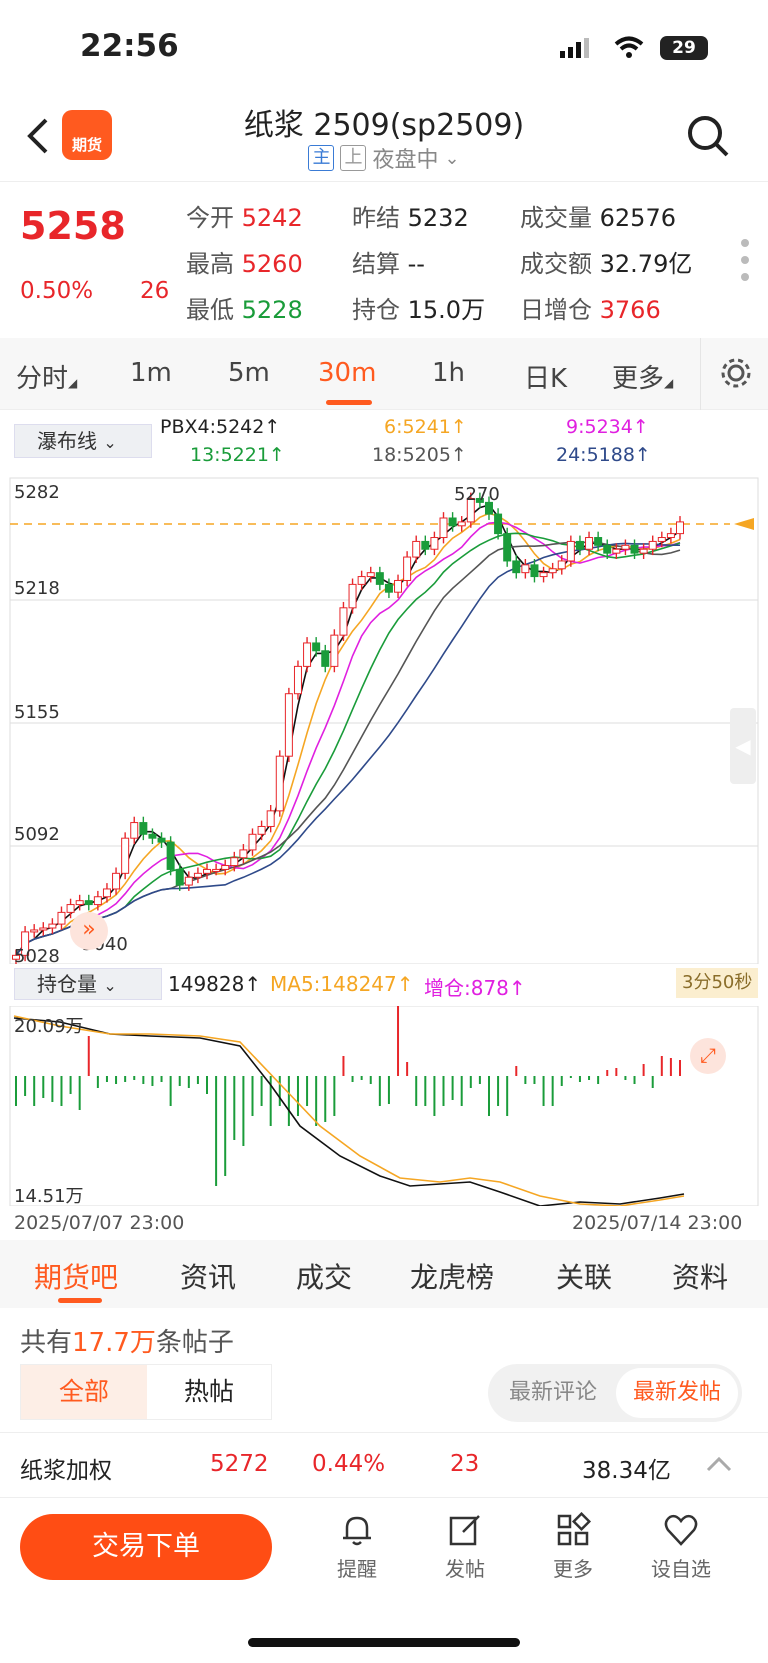 The height and width of the screenshot is (1663, 768). What do you see at coordinates (38, 136) in the screenshot?
I see `back-icon` at bounding box center [38, 136].